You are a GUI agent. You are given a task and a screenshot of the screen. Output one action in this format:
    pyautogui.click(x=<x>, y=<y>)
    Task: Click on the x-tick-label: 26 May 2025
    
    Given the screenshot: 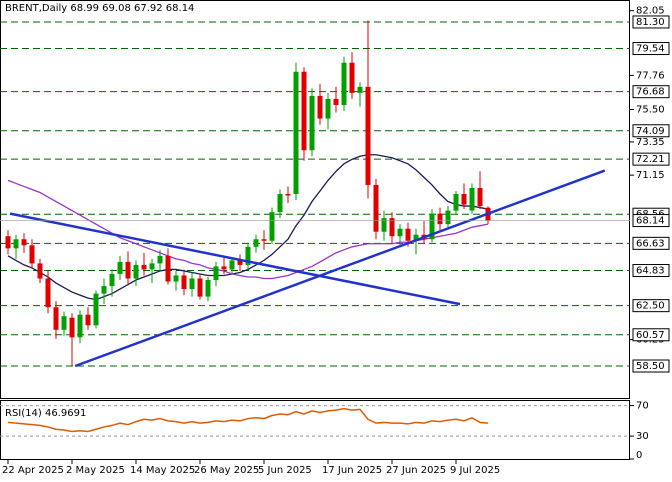 What is the action you would take?
    pyautogui.click(x=226, y=470)
    